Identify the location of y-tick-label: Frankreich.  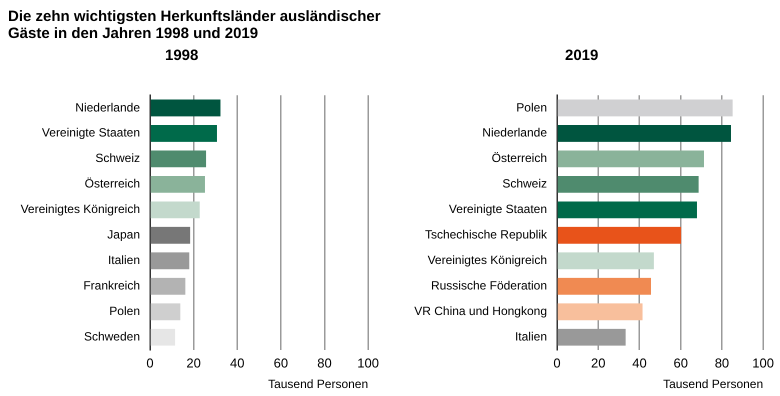
(111, 285).